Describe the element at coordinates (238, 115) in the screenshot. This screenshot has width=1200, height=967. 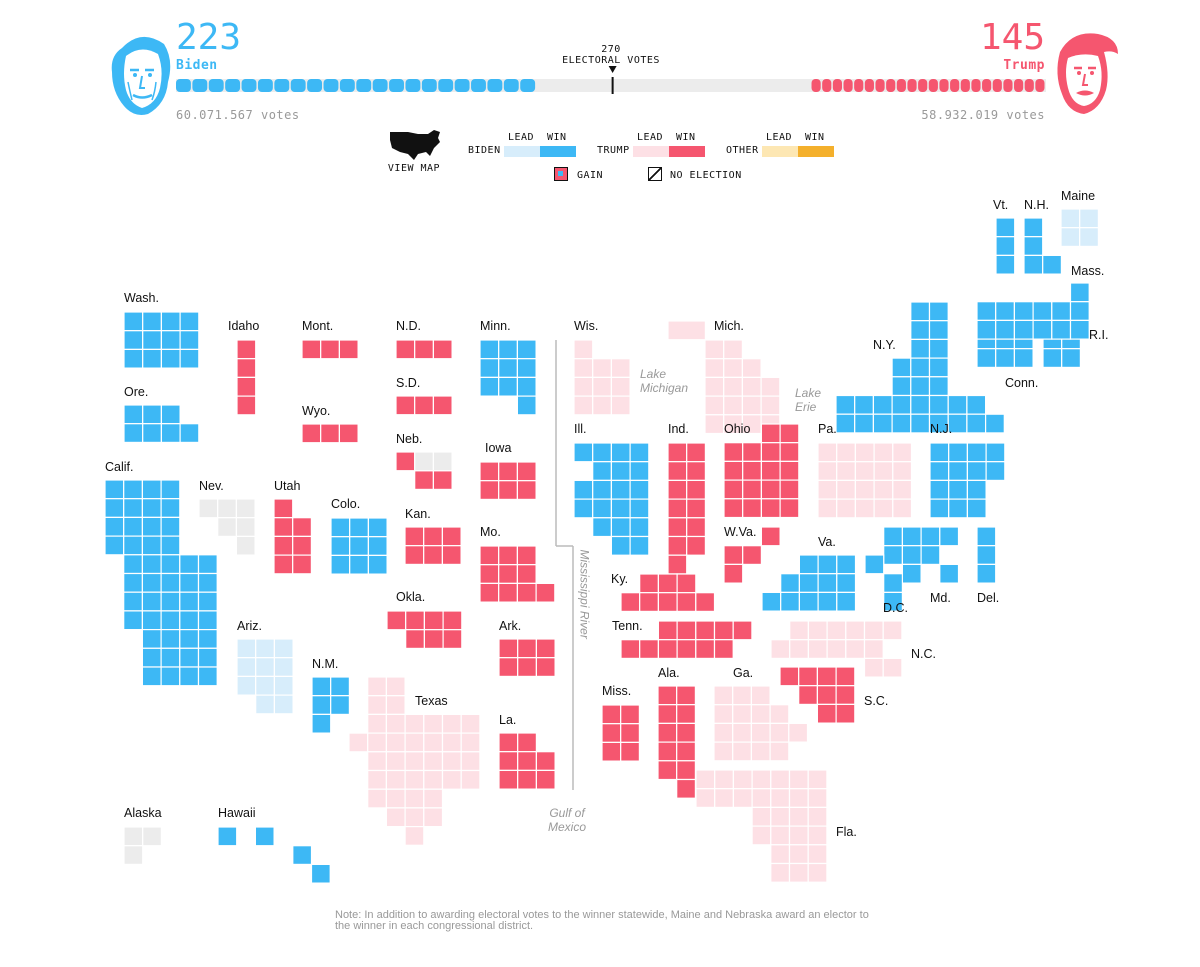
I see `biden-popular-votes: 60.071.567 votes` at that location.